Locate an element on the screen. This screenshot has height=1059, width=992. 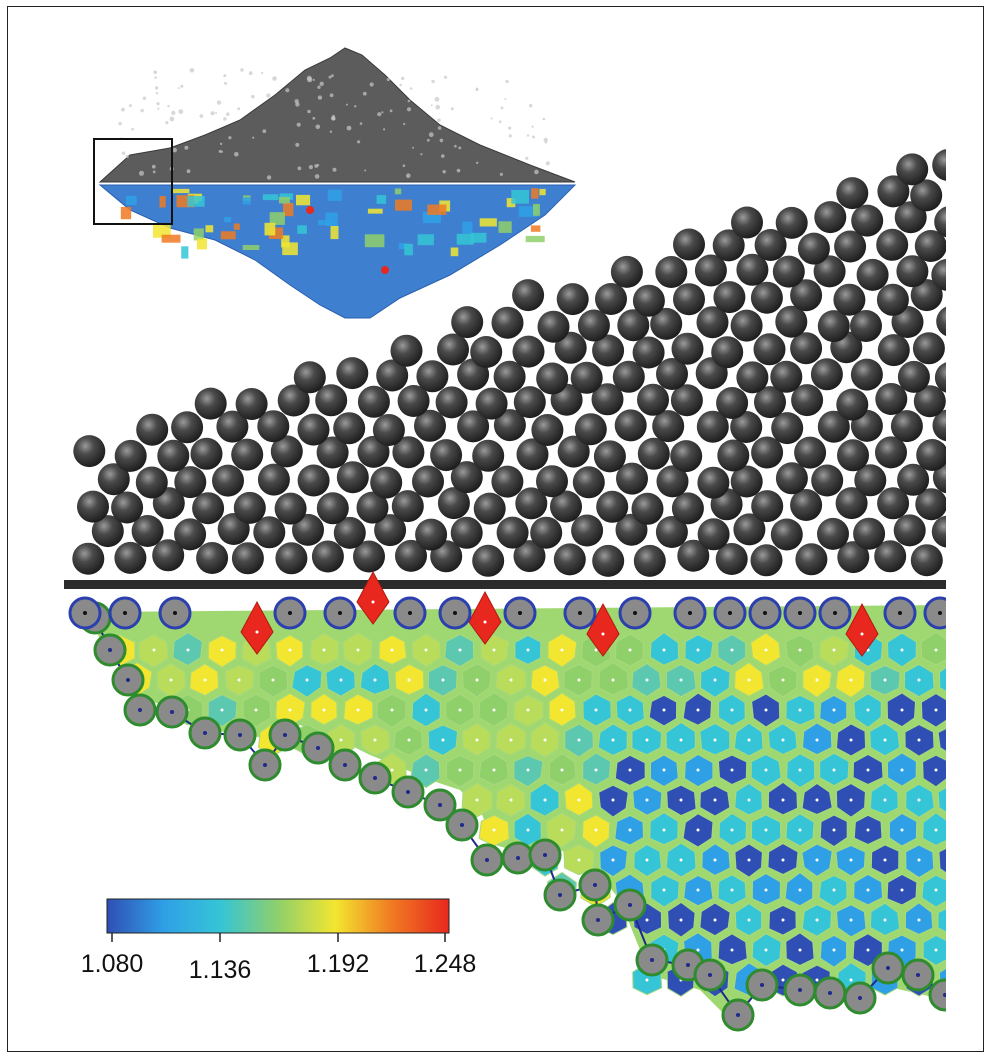
peak-cell is located at coordinates (257, 627).